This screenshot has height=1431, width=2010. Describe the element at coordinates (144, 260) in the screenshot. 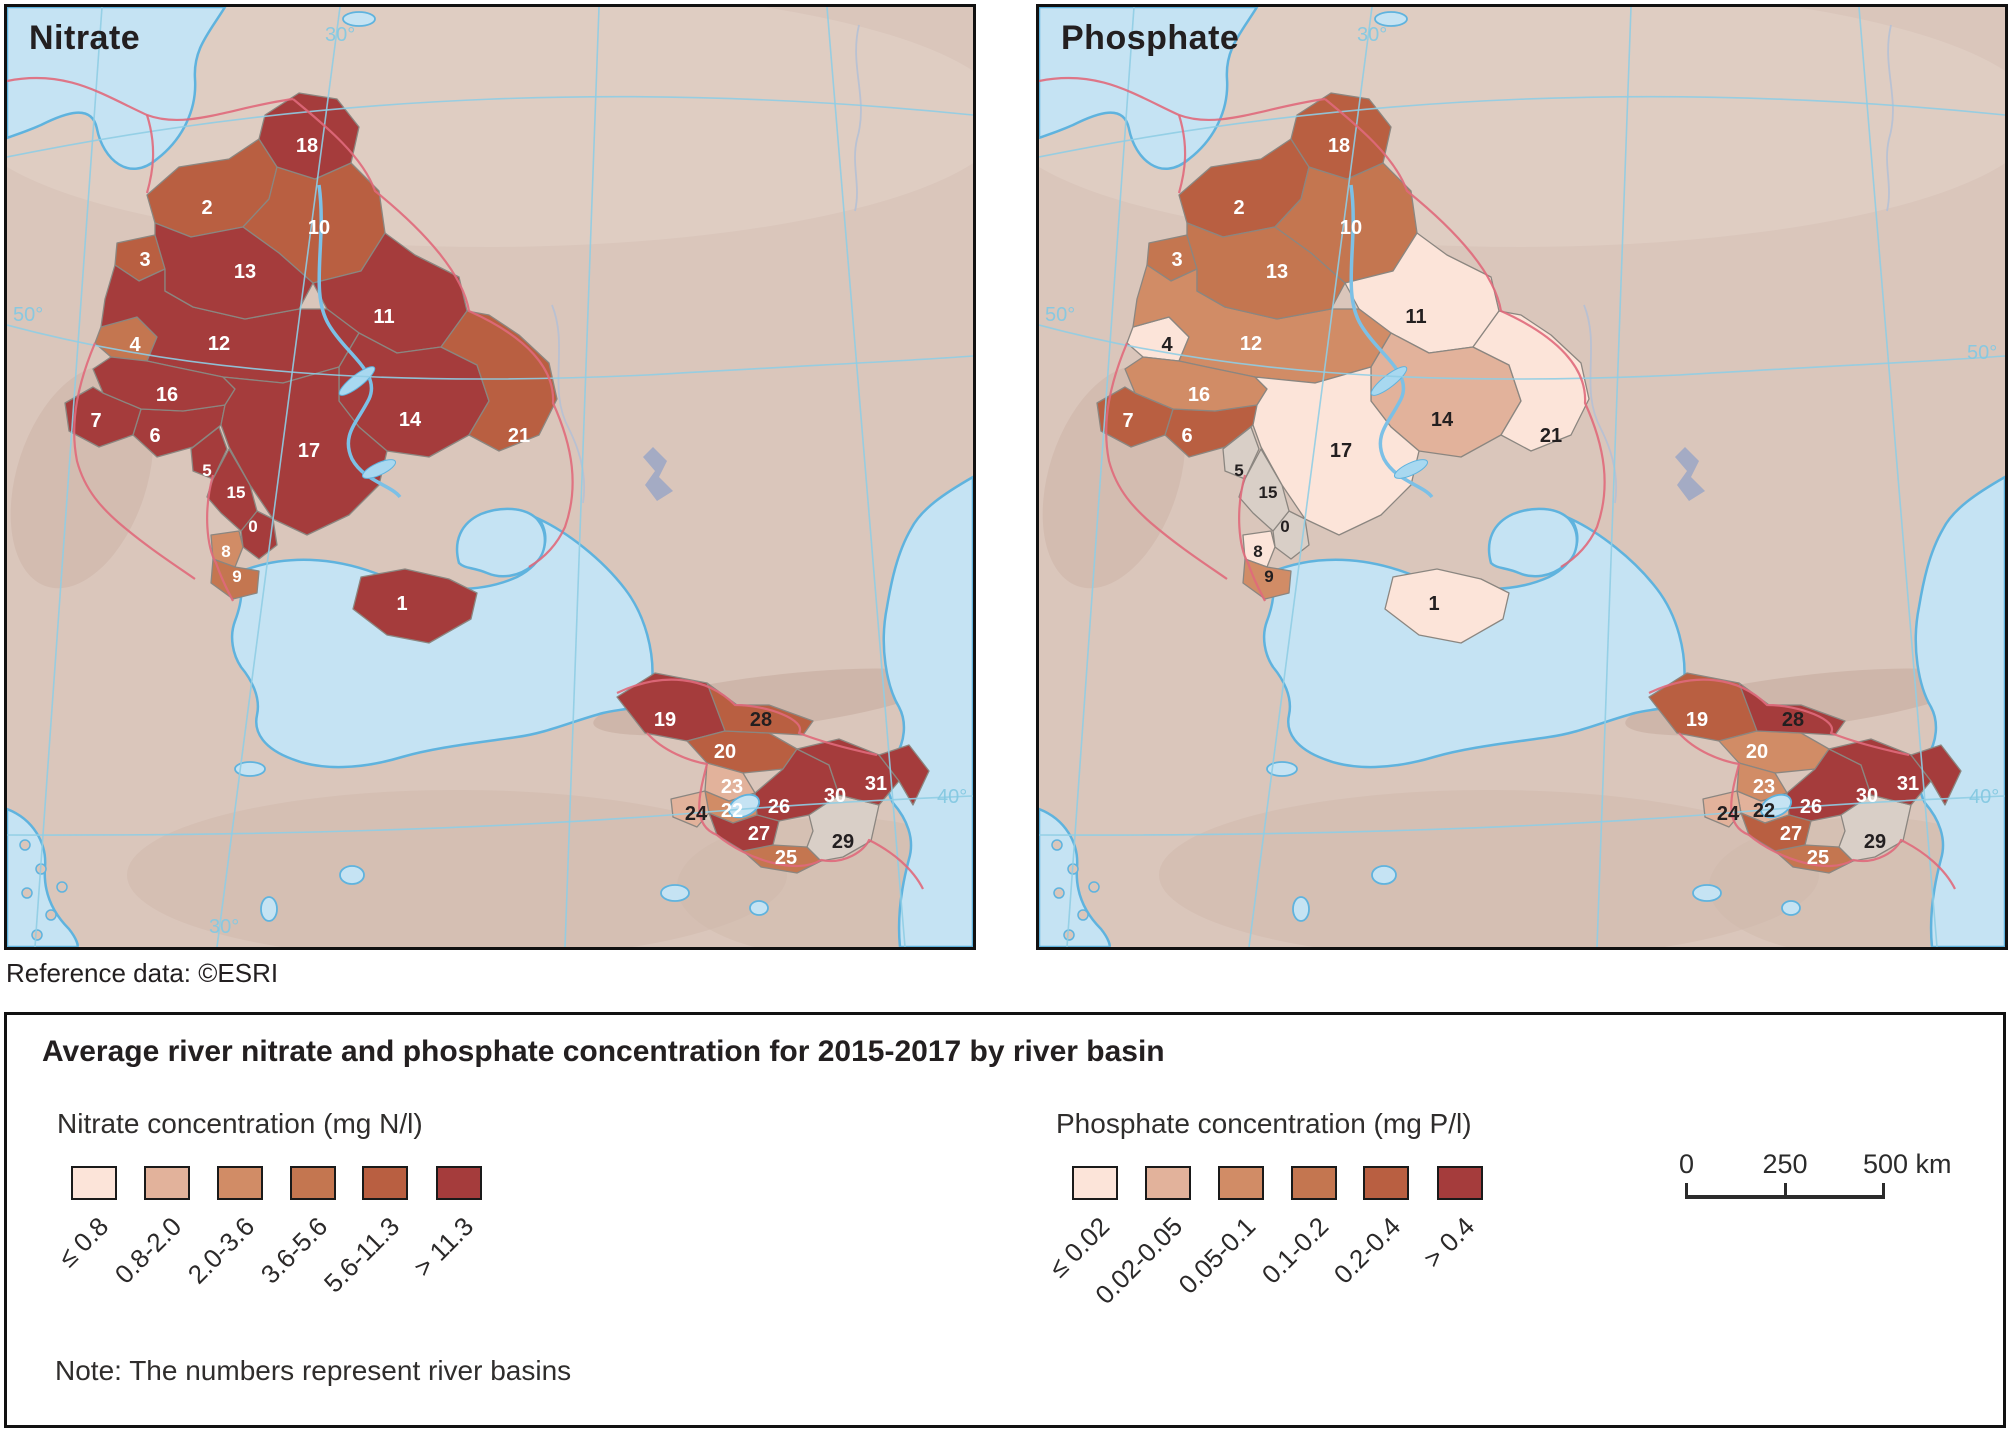

I see `basin-number-label: 3` at that location.